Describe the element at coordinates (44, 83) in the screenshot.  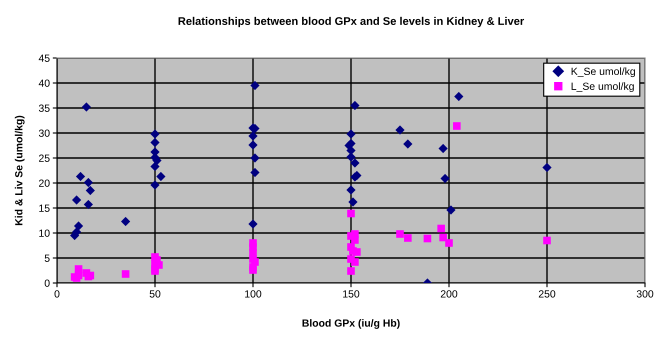
I see `y-tick-label: 40` at that location.